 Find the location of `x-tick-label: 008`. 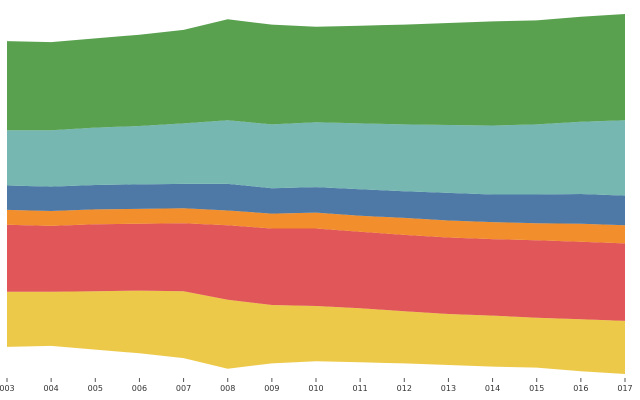

x-tick-label: 008 is located at coordinates (227, 388).